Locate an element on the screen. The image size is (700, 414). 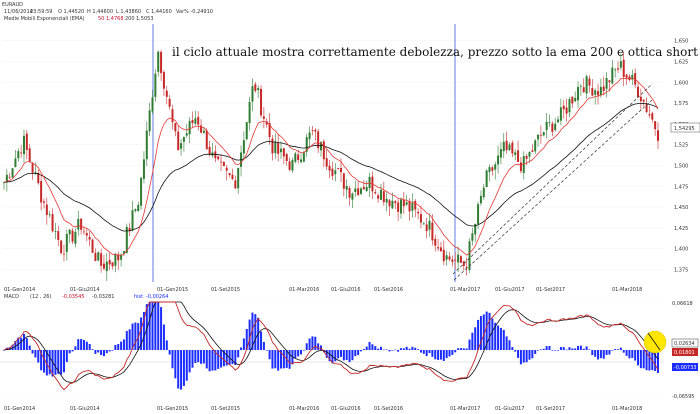
price-ytick: 1,450 is located at coordinates (681, 208).